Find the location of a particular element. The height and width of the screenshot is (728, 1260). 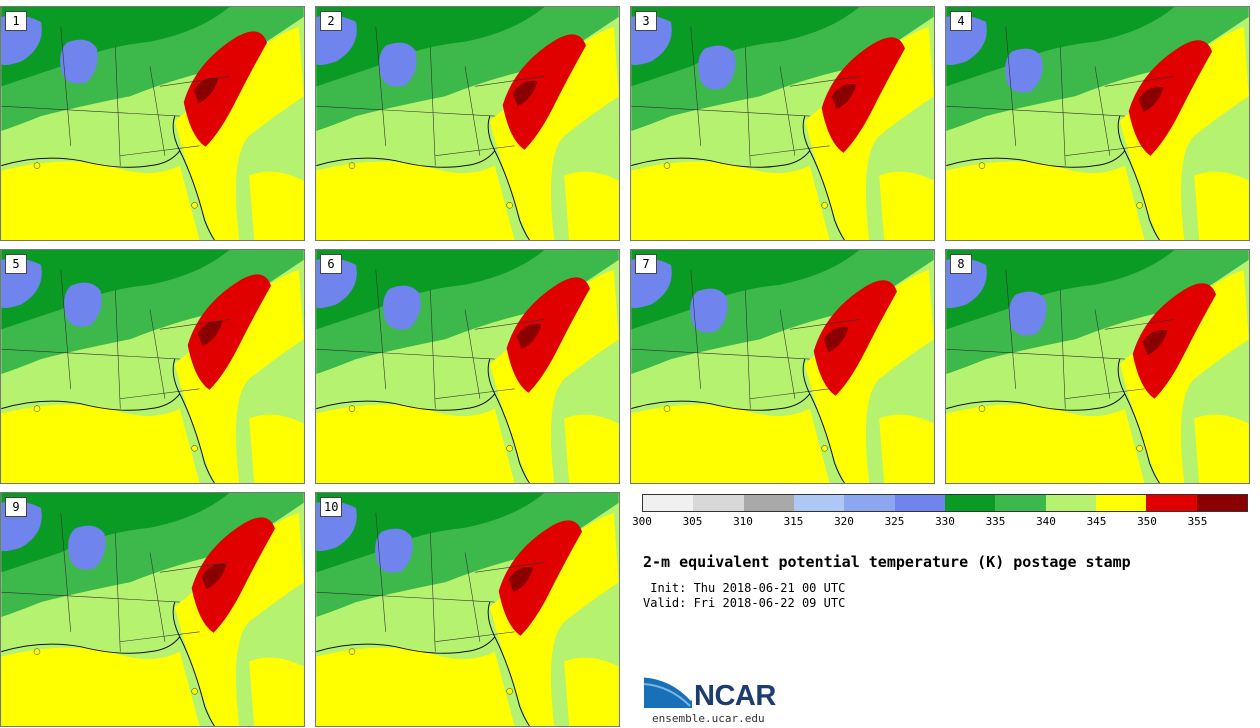

colorbar-tick-label: 300 is located at coordinates (642, 521).